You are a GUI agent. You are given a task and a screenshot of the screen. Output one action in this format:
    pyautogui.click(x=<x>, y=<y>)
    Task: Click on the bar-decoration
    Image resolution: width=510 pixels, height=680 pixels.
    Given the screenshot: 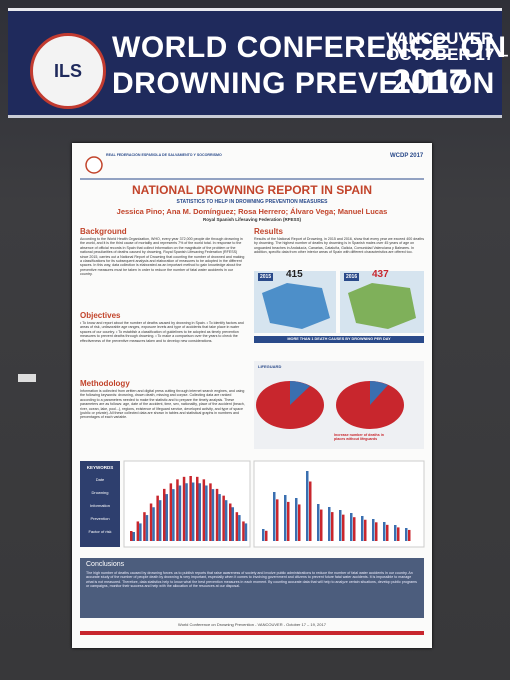 What is the action you would take?
    pyautogui.click(x=270, y=506)
    